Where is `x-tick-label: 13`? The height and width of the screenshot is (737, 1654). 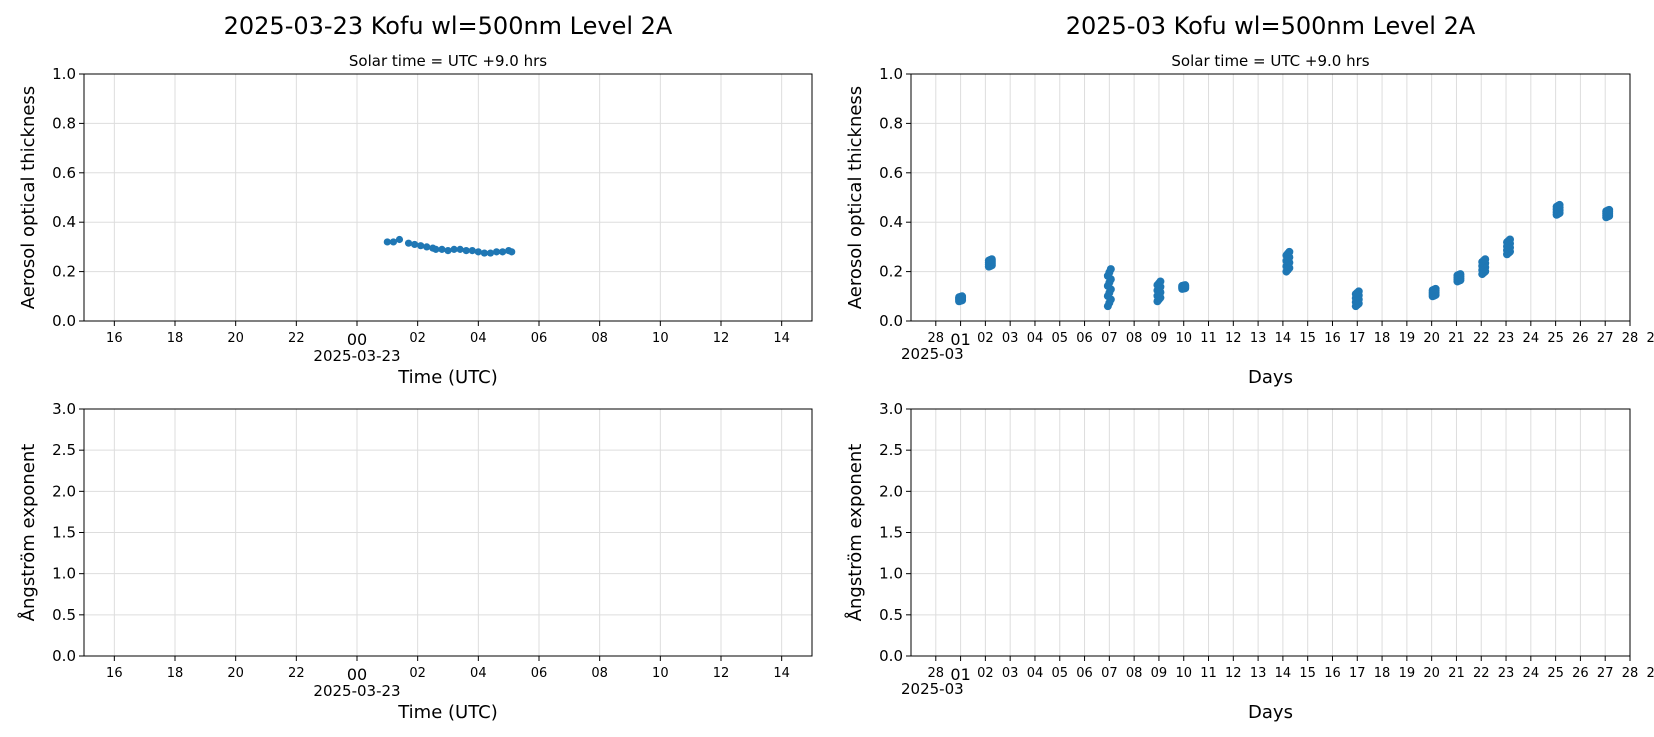
x-tick-label: 13 is located at coordinates (1258, 338).